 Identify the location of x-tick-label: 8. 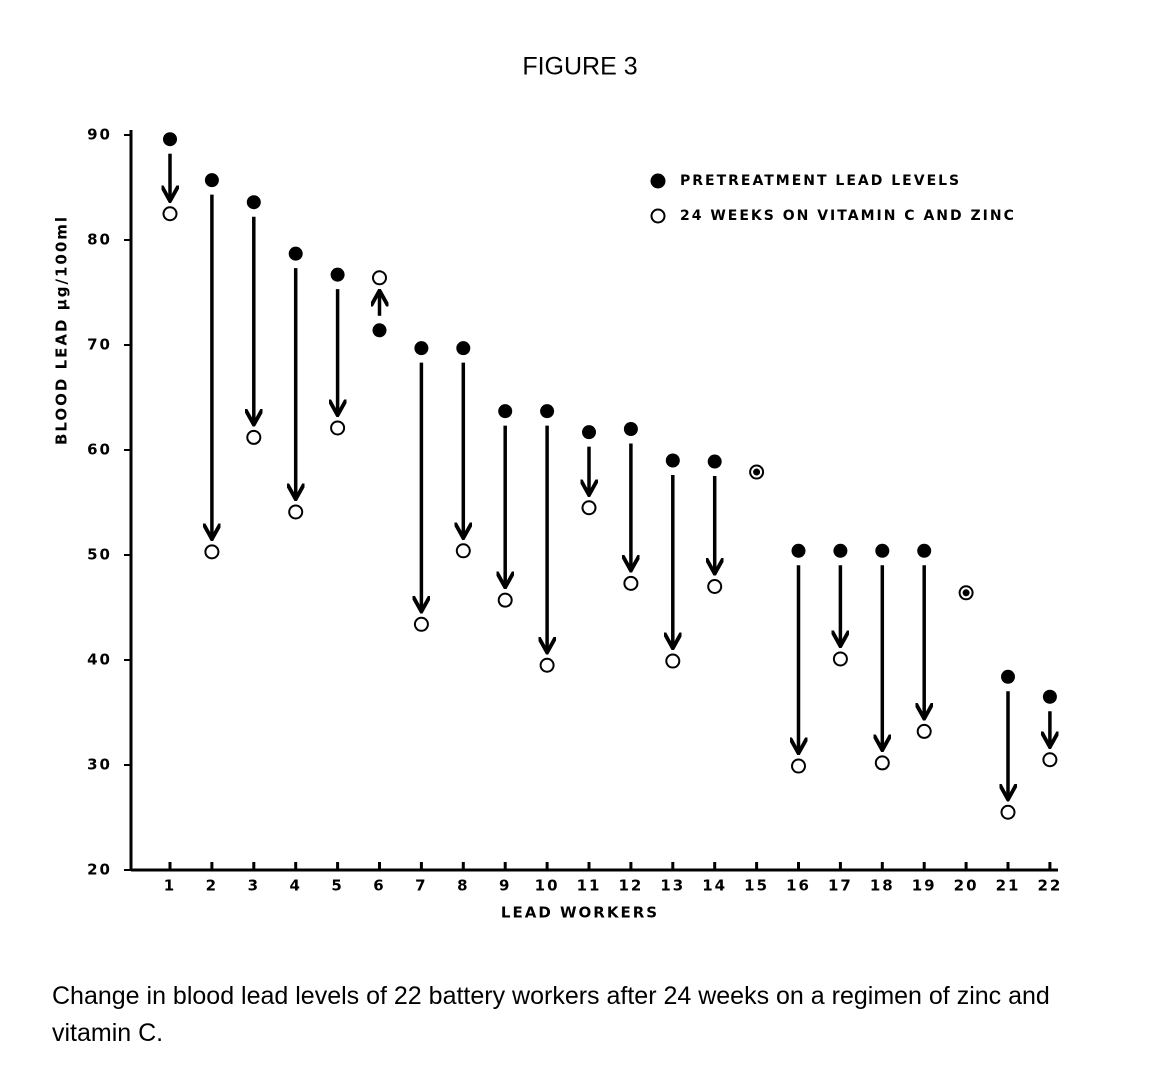
(463, 886).